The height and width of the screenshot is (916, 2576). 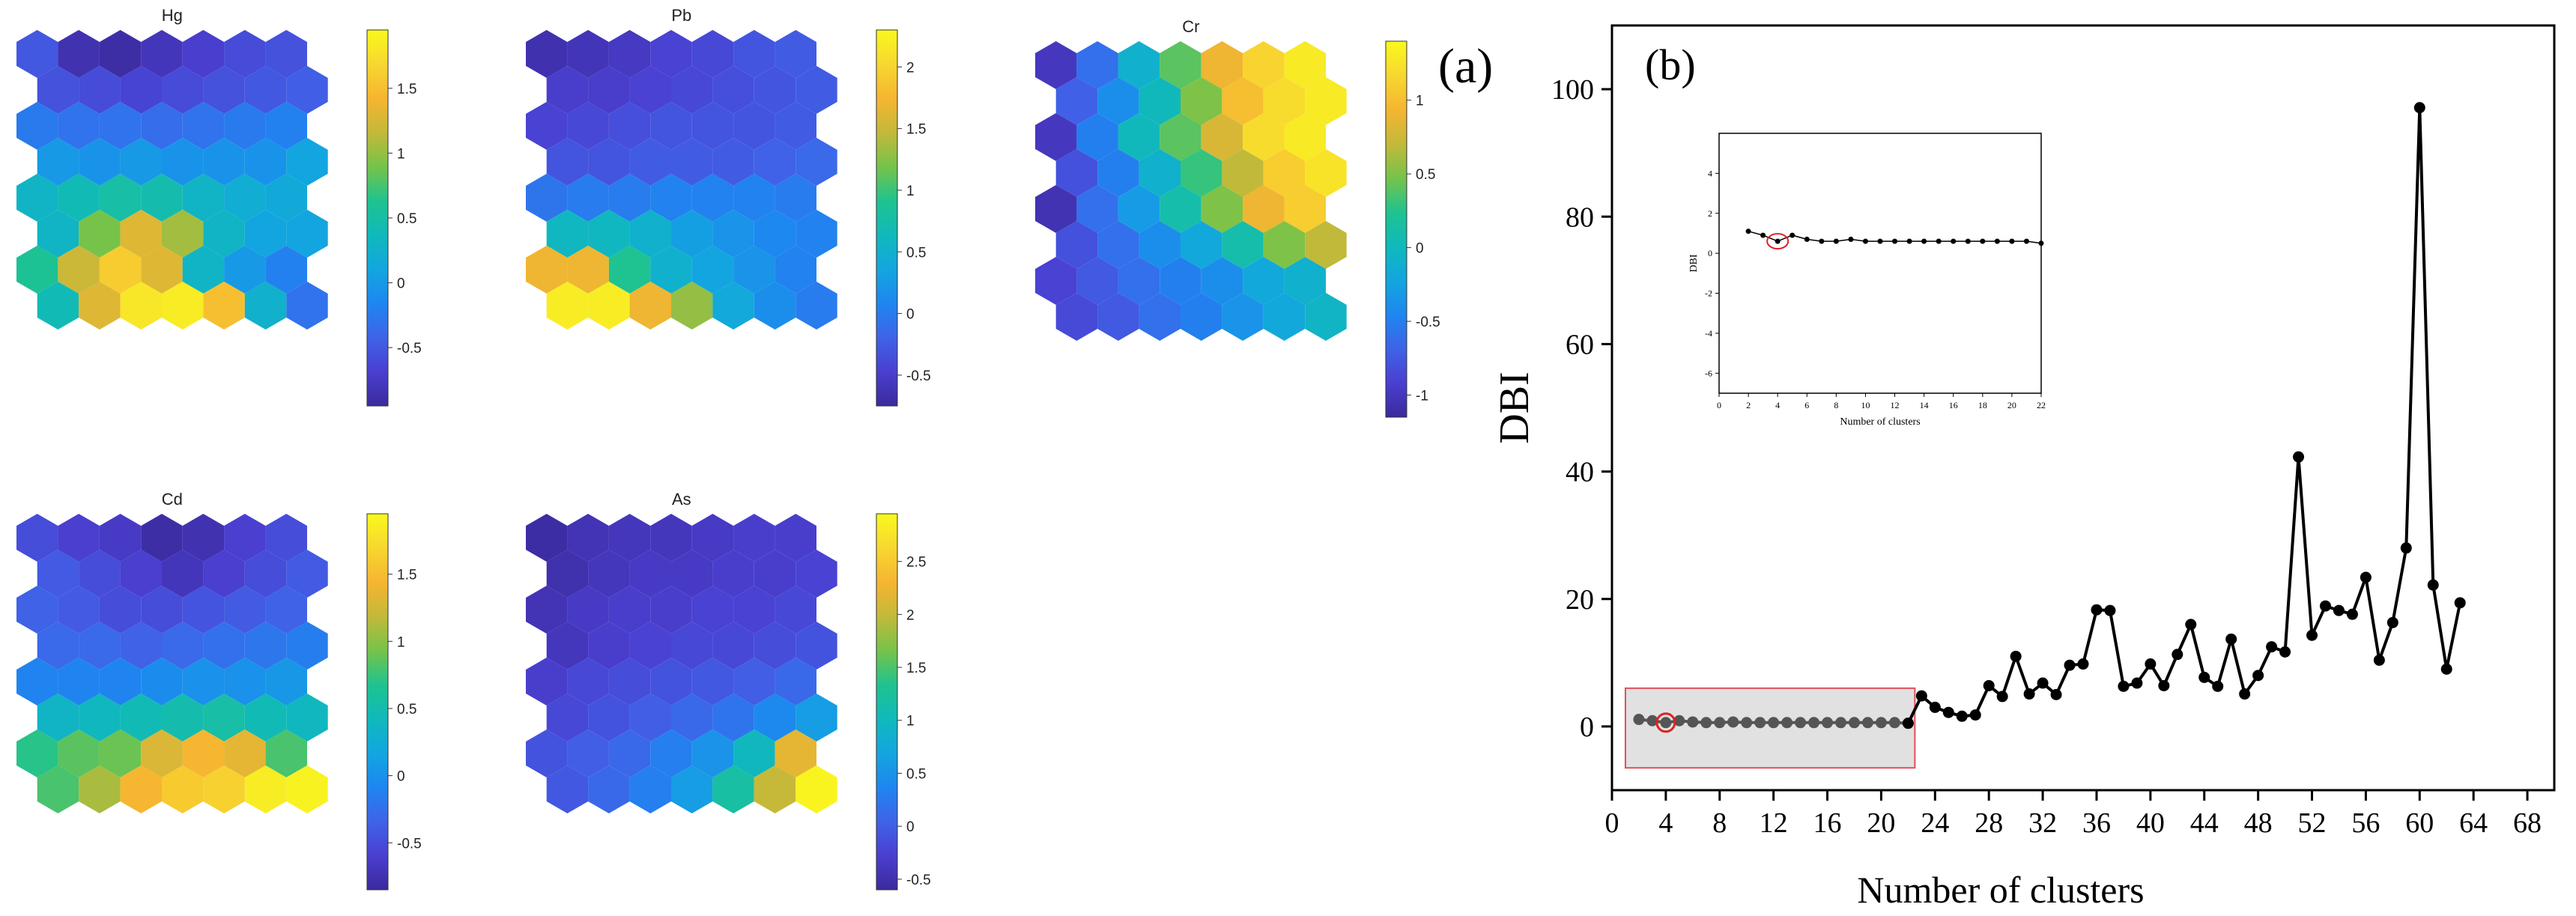 I want to click on som-map-cr: Cr -1 -0.5 0 0.5 1, so click(x=1237, y=218).